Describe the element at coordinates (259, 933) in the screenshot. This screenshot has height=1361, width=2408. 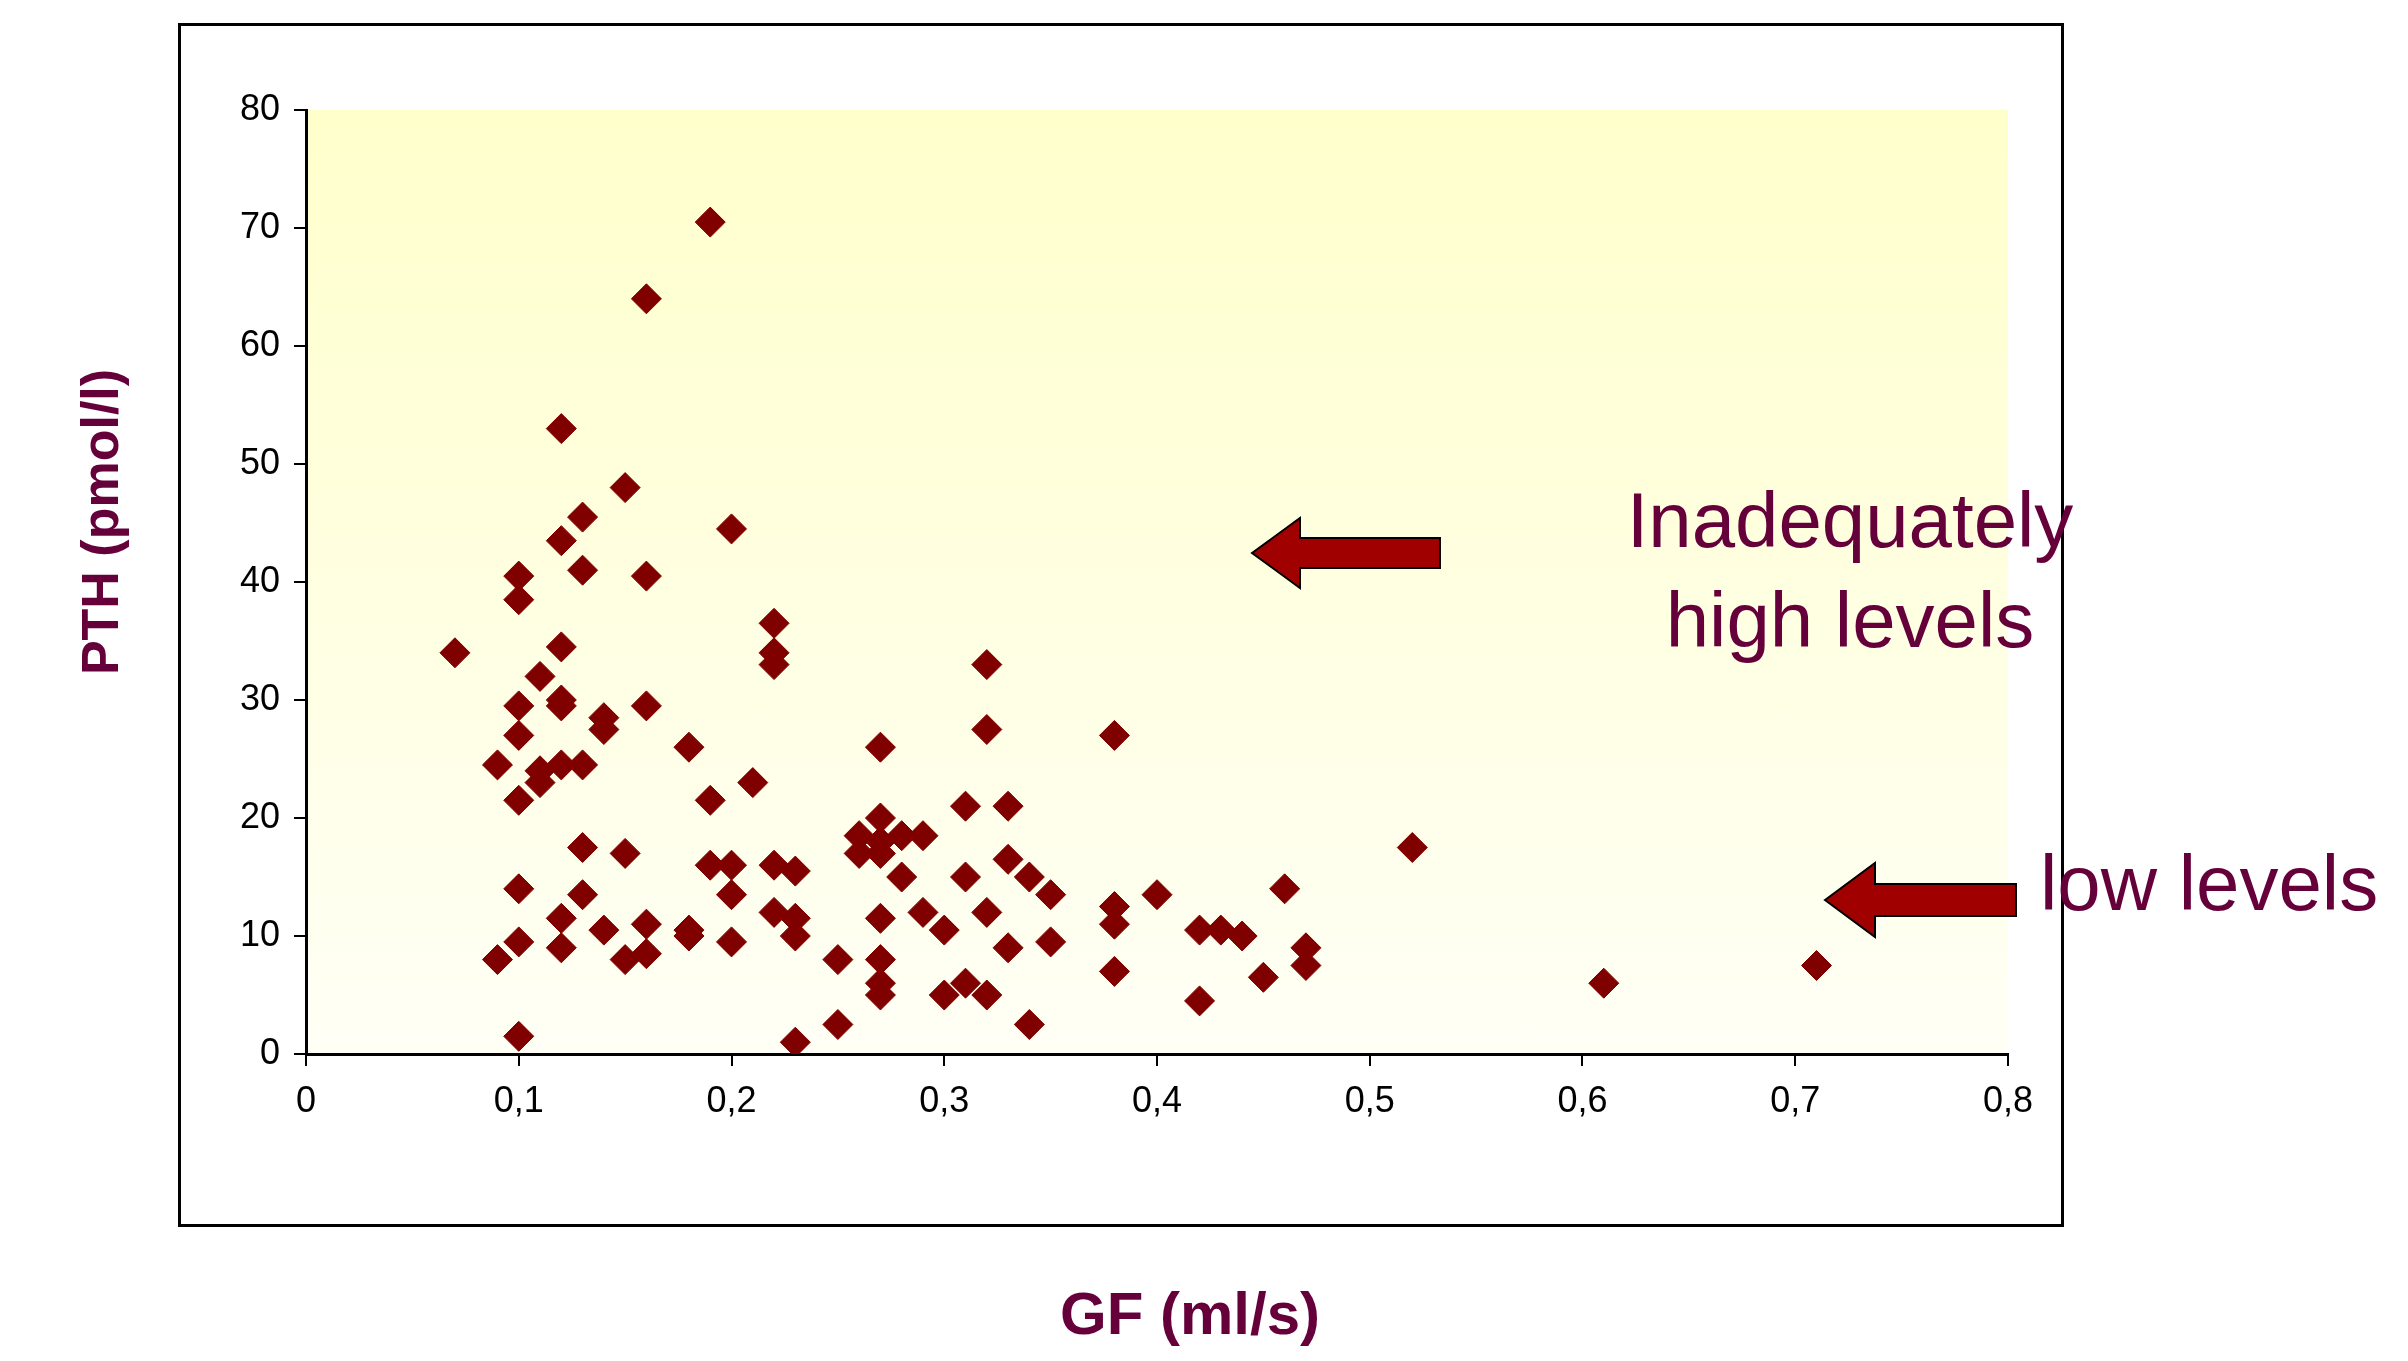
I see `y-tick-label: 10` at that location.